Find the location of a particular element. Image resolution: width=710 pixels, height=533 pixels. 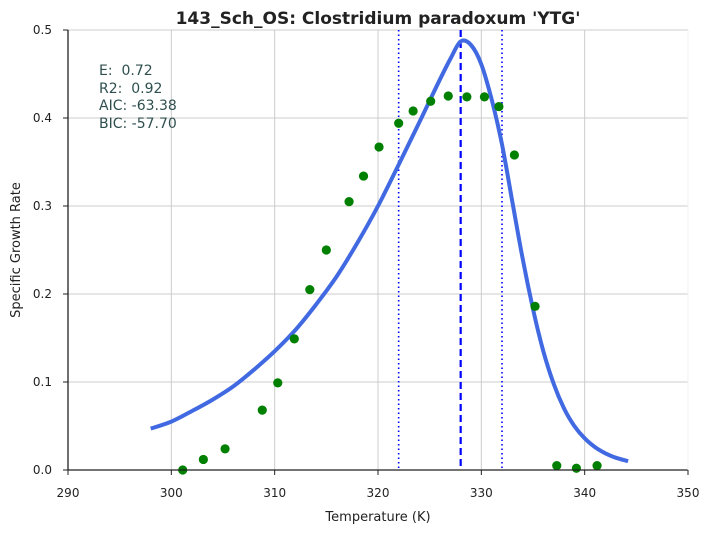

stat-bic: BIC: -57.70 is located at coordinates (138, 124).